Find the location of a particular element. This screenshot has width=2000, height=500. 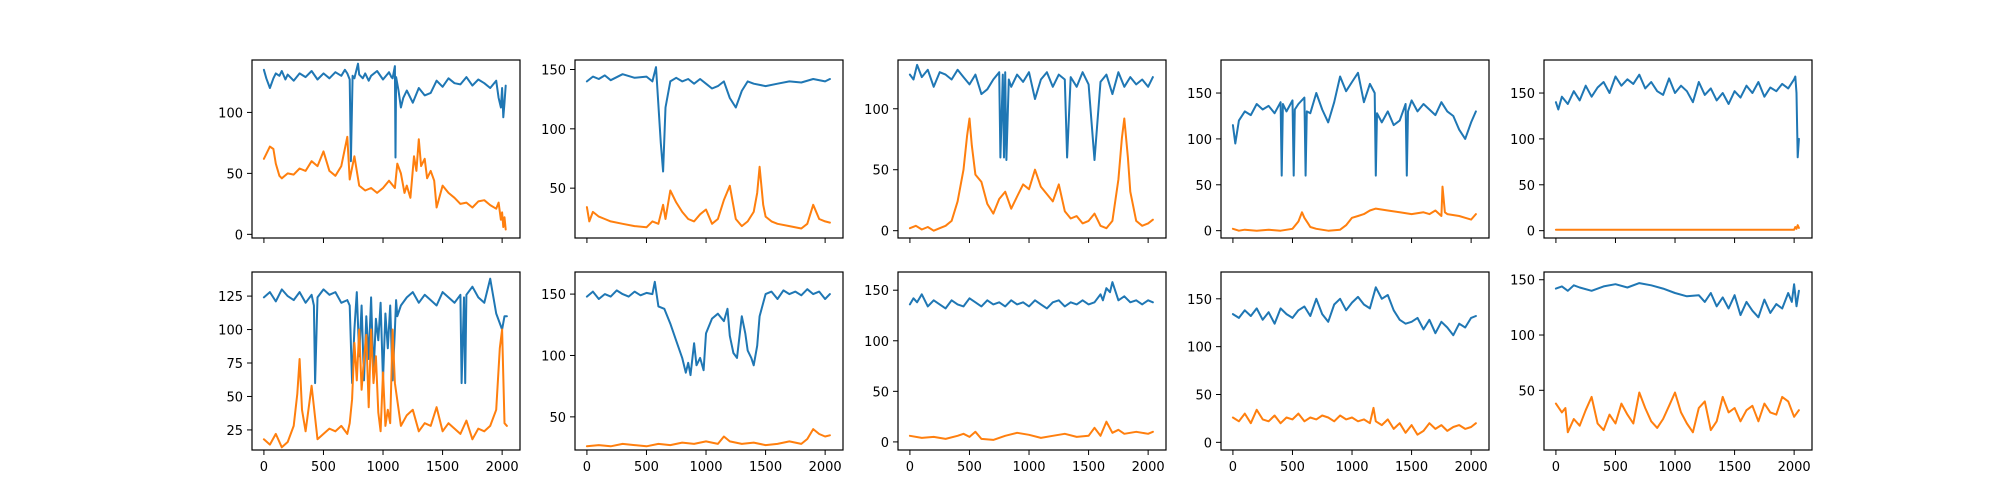

subplot-2-axes-frame is located at coordinates (709, 149).